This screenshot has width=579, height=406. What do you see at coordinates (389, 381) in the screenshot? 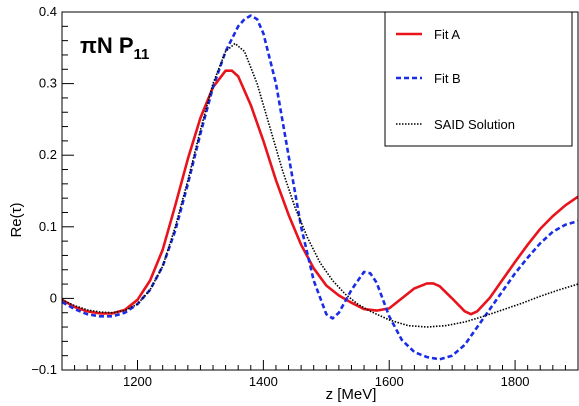
I see `x-tick-label: 1600` at bounding box center [389, 381].